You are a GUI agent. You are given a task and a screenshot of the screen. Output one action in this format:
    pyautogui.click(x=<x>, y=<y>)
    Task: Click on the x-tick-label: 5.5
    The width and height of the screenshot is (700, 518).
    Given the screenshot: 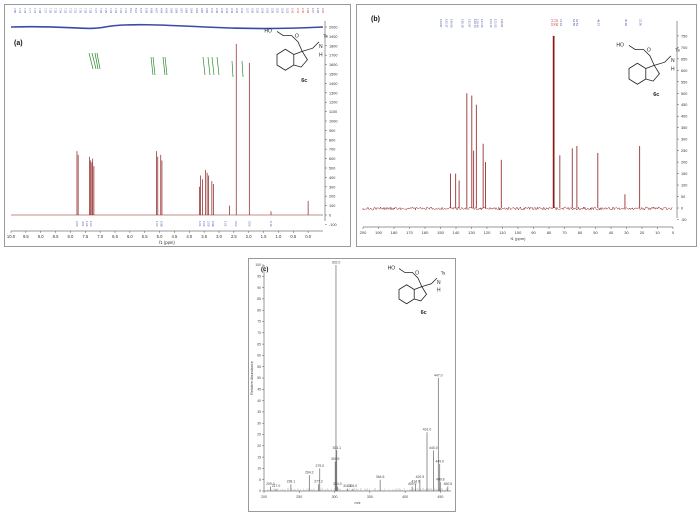 What is the action you would take?
    pyautogui.click(x=145, y=236)
    